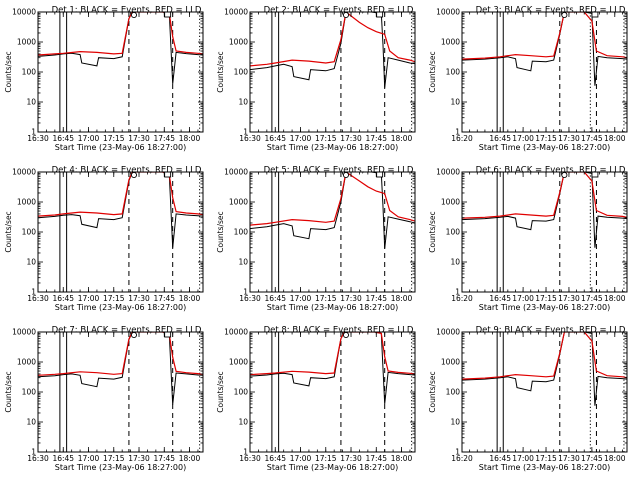 The height and width of the screenshot is (480, 640). Describe the element at coordinates (127, 331) in the screenshot. I see `panel-title: Det 7: BLACK = Events, RED = LLD` at that location.